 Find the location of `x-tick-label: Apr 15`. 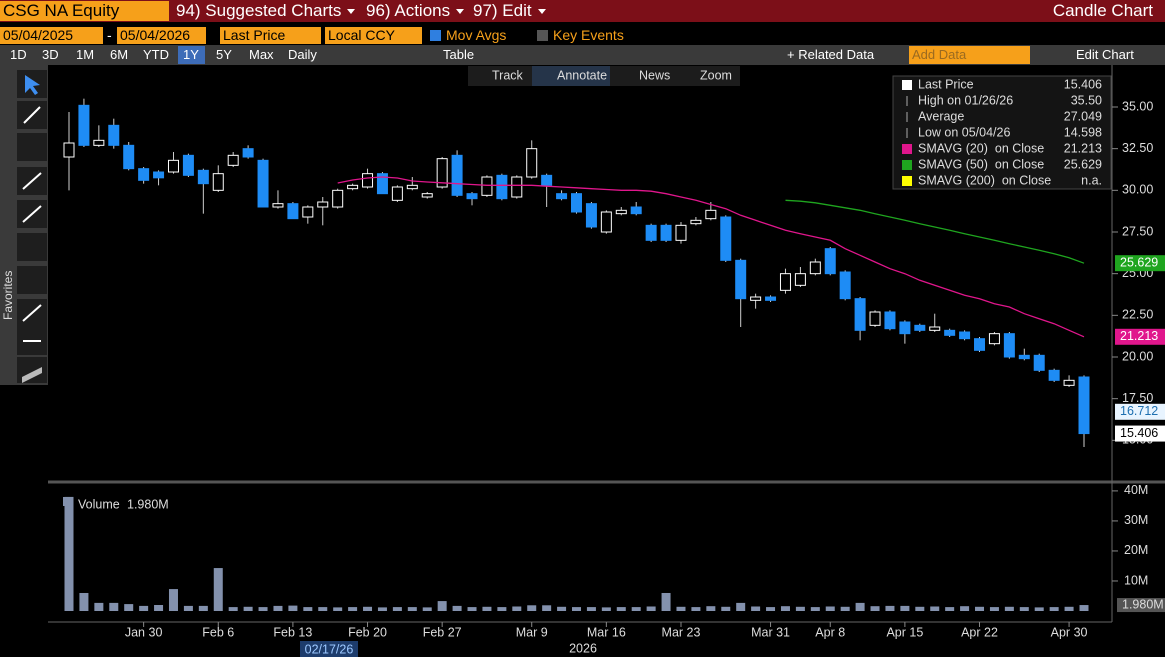

x-tick-label: Apr 15 is located at coordinates (904, 632).